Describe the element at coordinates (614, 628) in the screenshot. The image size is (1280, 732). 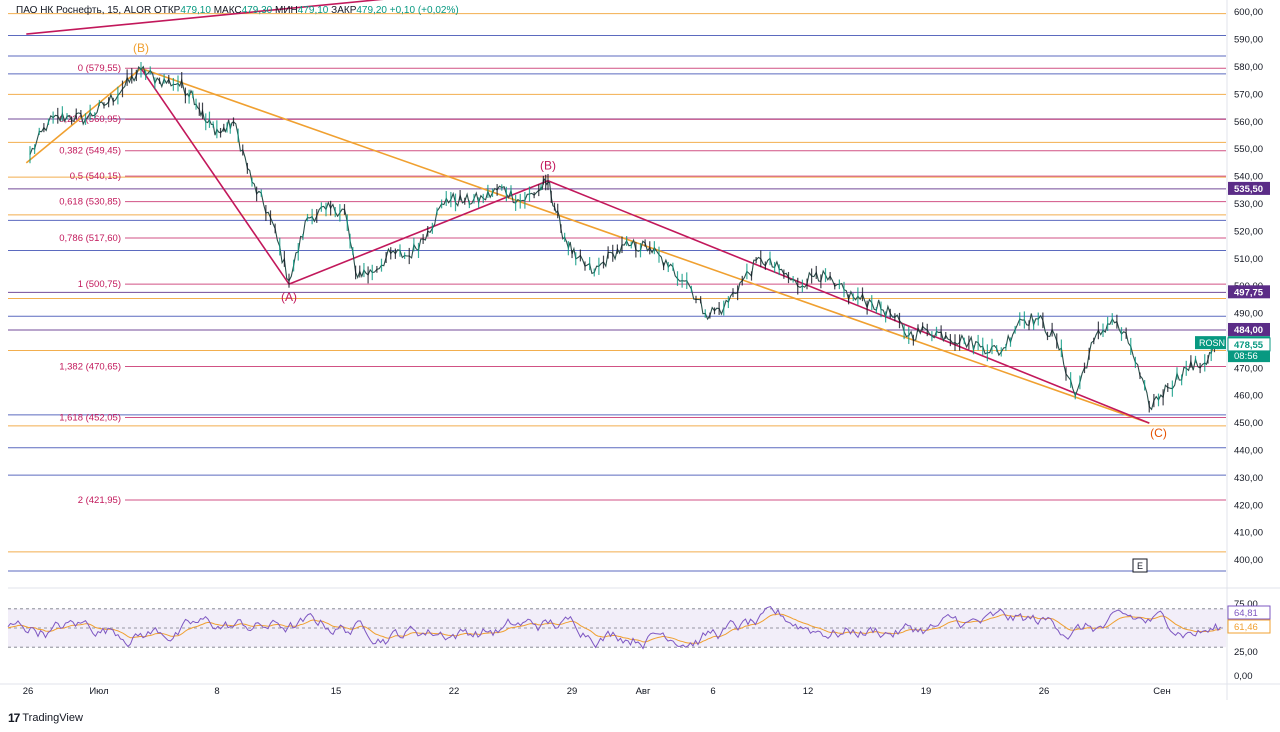
I see `rsi-line` at that location.